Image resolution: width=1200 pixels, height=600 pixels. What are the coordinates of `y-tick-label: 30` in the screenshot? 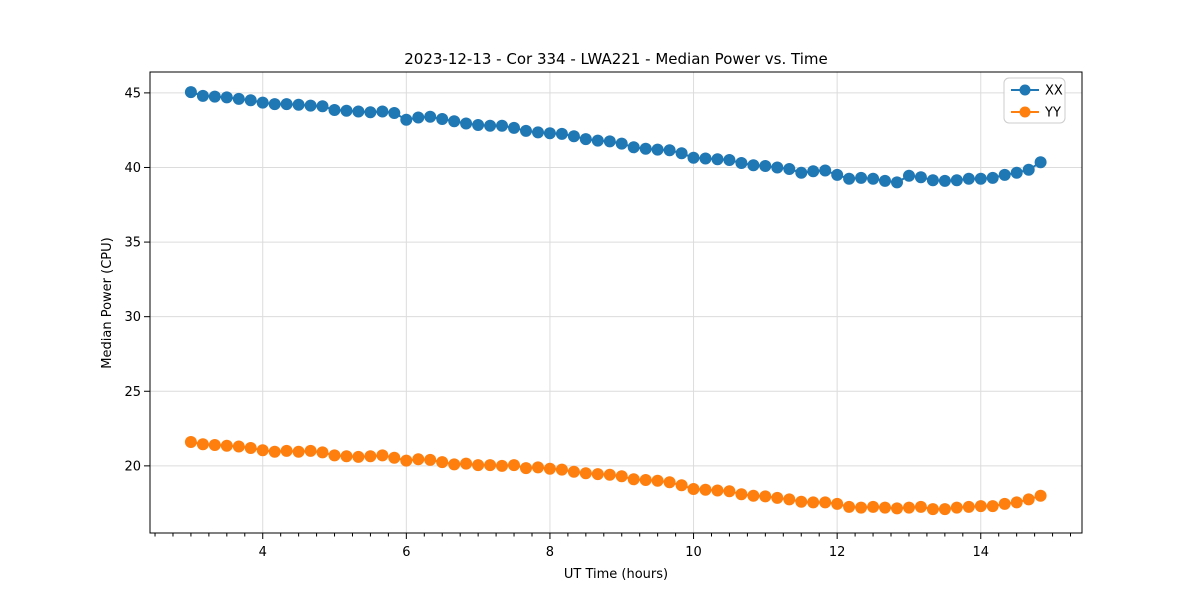 It's located at (132, 317).